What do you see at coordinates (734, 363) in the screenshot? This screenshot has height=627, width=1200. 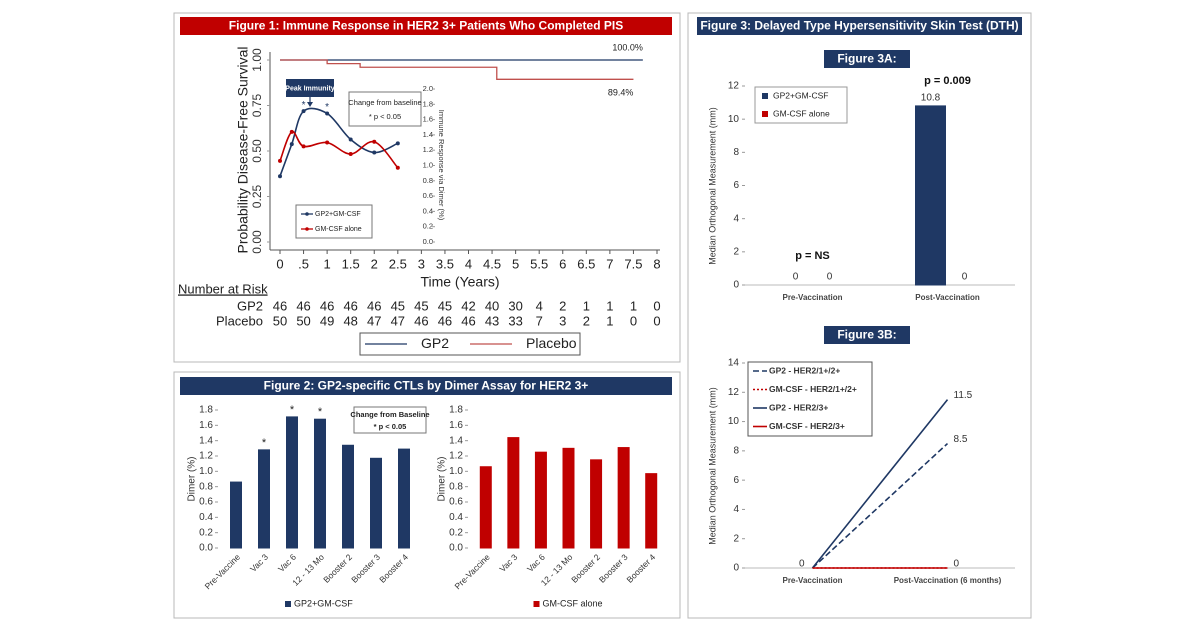 I see `y-tick-label: 14` at bounding box center [734, 363].